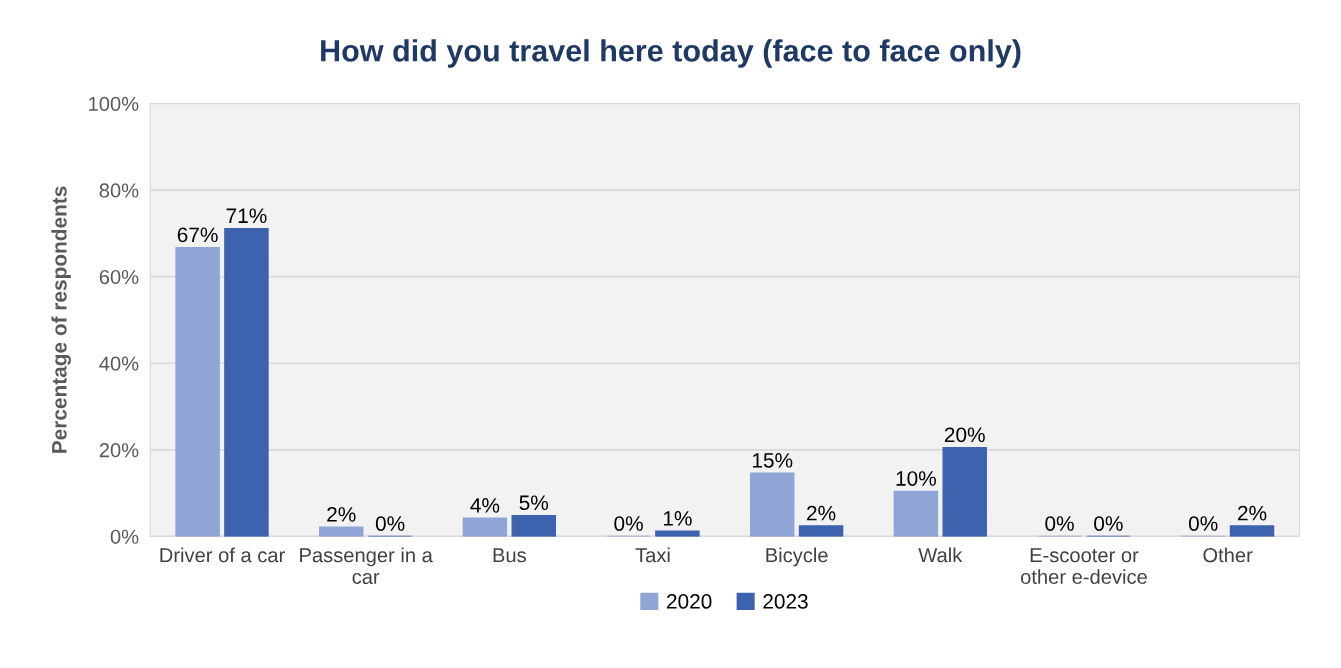  What do you see at coordinates (119, 190) in the screenshot?
I see `y-tick-label: 80%` at bounding box center [119, 190].